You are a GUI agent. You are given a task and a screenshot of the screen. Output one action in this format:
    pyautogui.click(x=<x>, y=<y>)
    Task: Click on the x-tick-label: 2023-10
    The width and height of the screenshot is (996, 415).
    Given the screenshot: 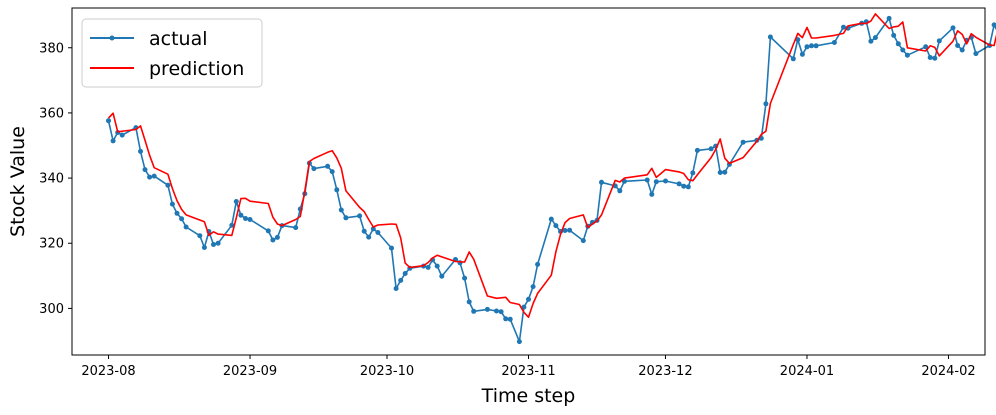 What is the action you would take?
    pyautogui.click(x=387, y=371)
    